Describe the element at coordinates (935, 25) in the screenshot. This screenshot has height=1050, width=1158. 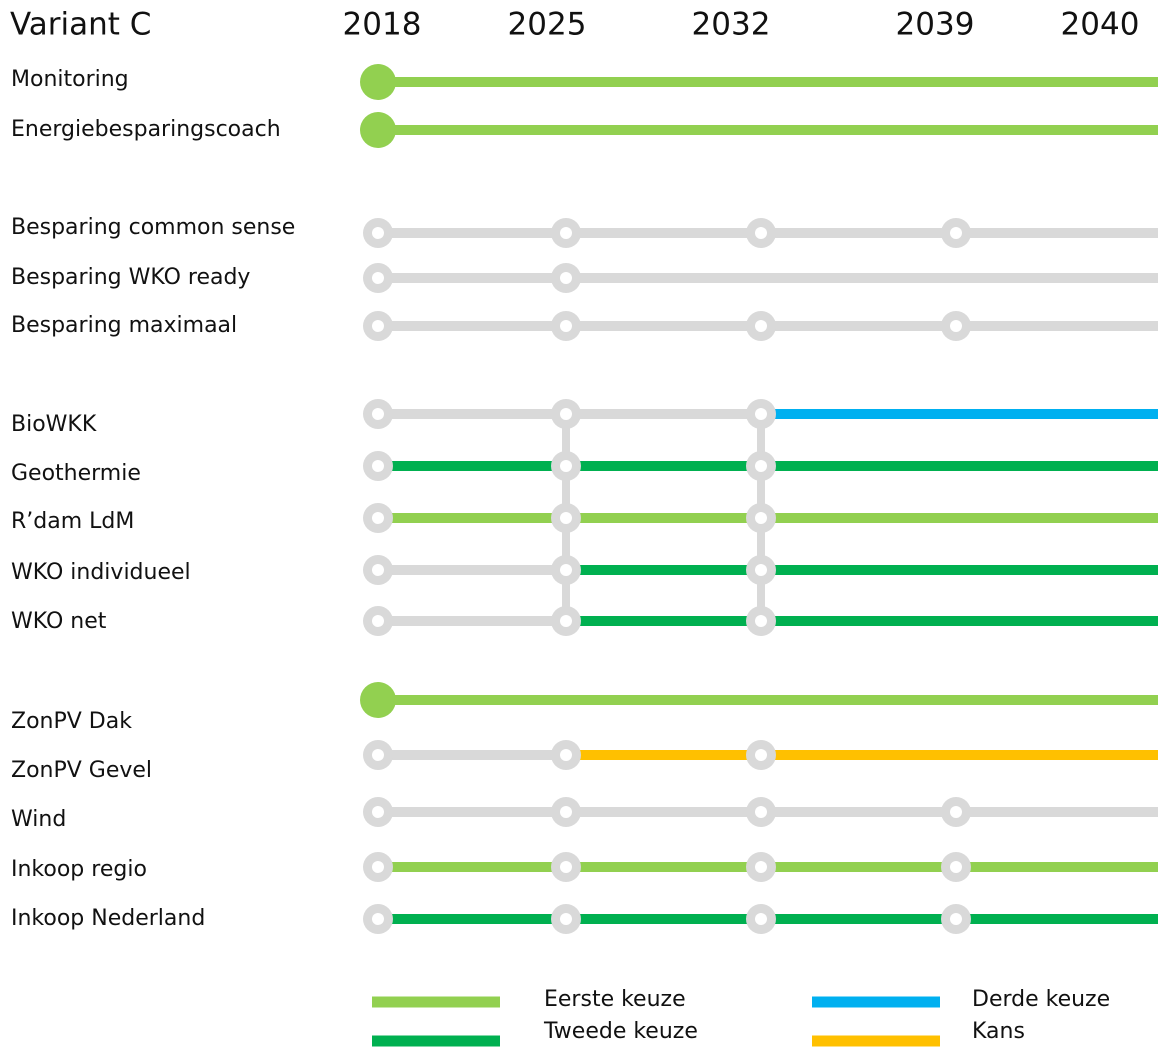
I see `year-label: 2039` at that location.